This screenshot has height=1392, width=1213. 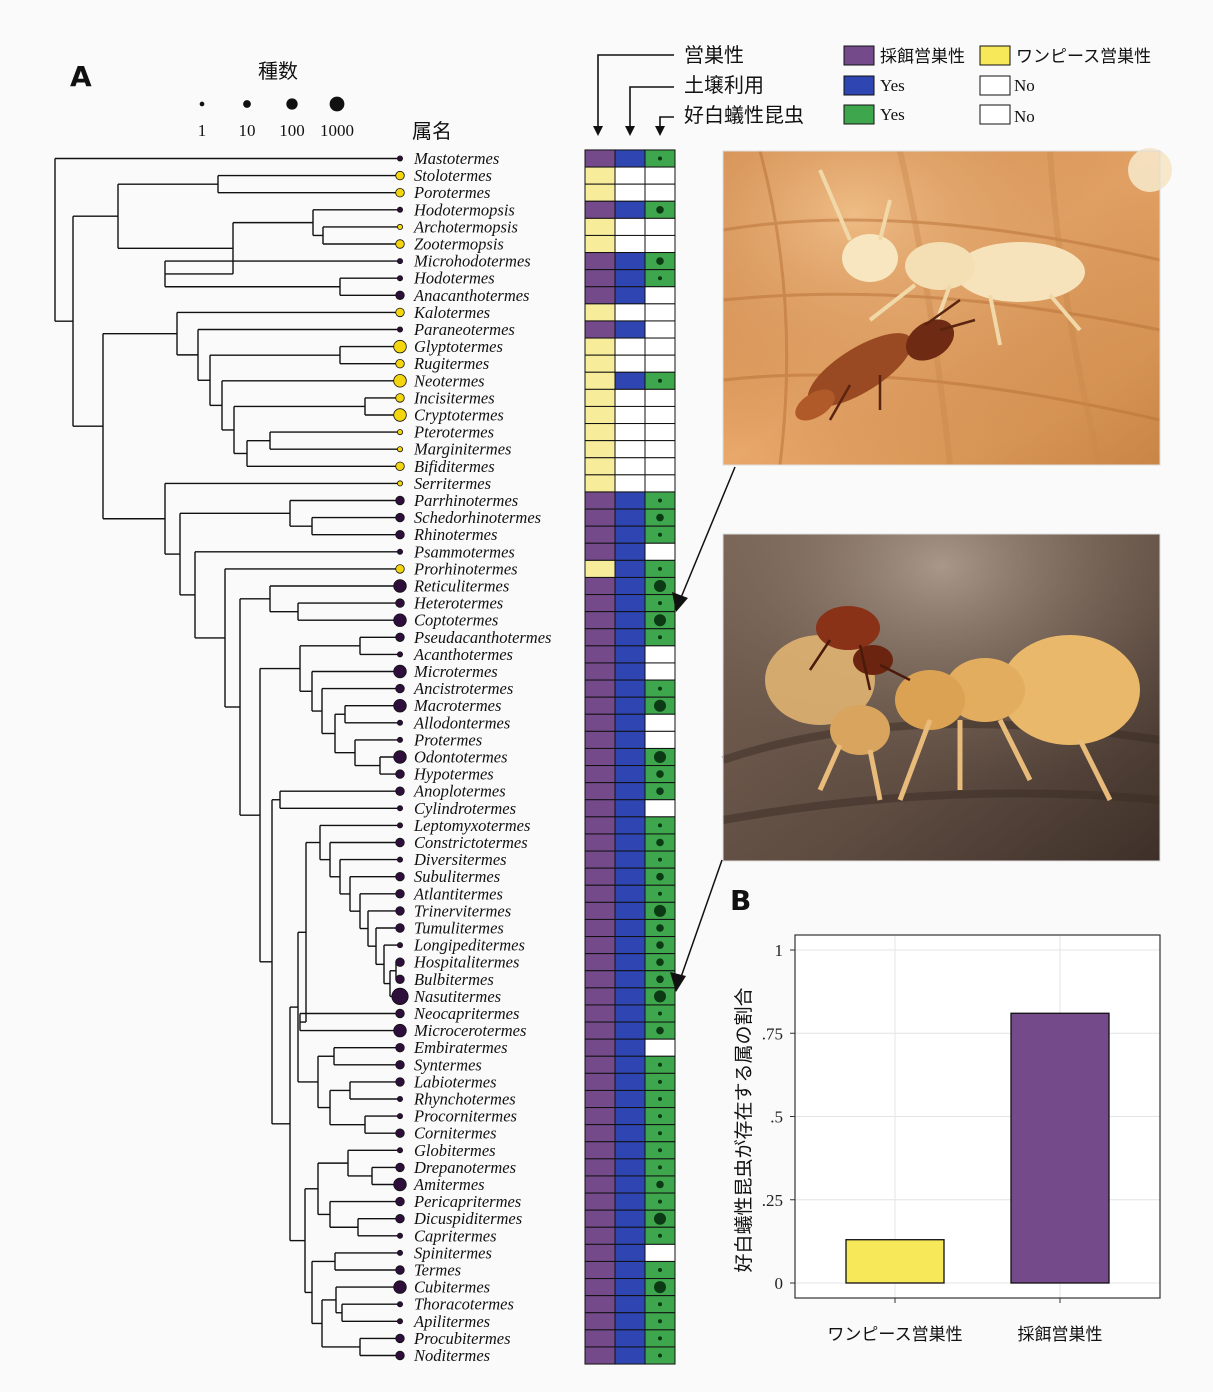 I want to click on chart-x-tick-label: 採餌営巣性, so click(x=1060, y=1335).